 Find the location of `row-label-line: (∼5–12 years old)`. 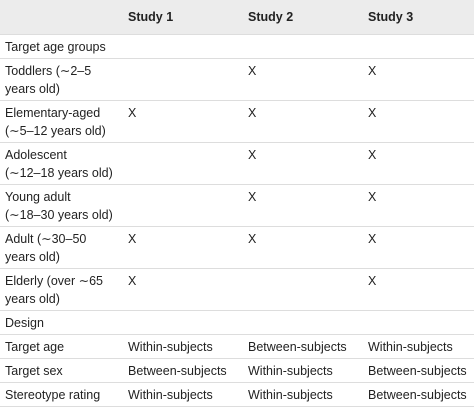

row-label-line: (∼5–12 years old) is located at coordinates (55, 131).